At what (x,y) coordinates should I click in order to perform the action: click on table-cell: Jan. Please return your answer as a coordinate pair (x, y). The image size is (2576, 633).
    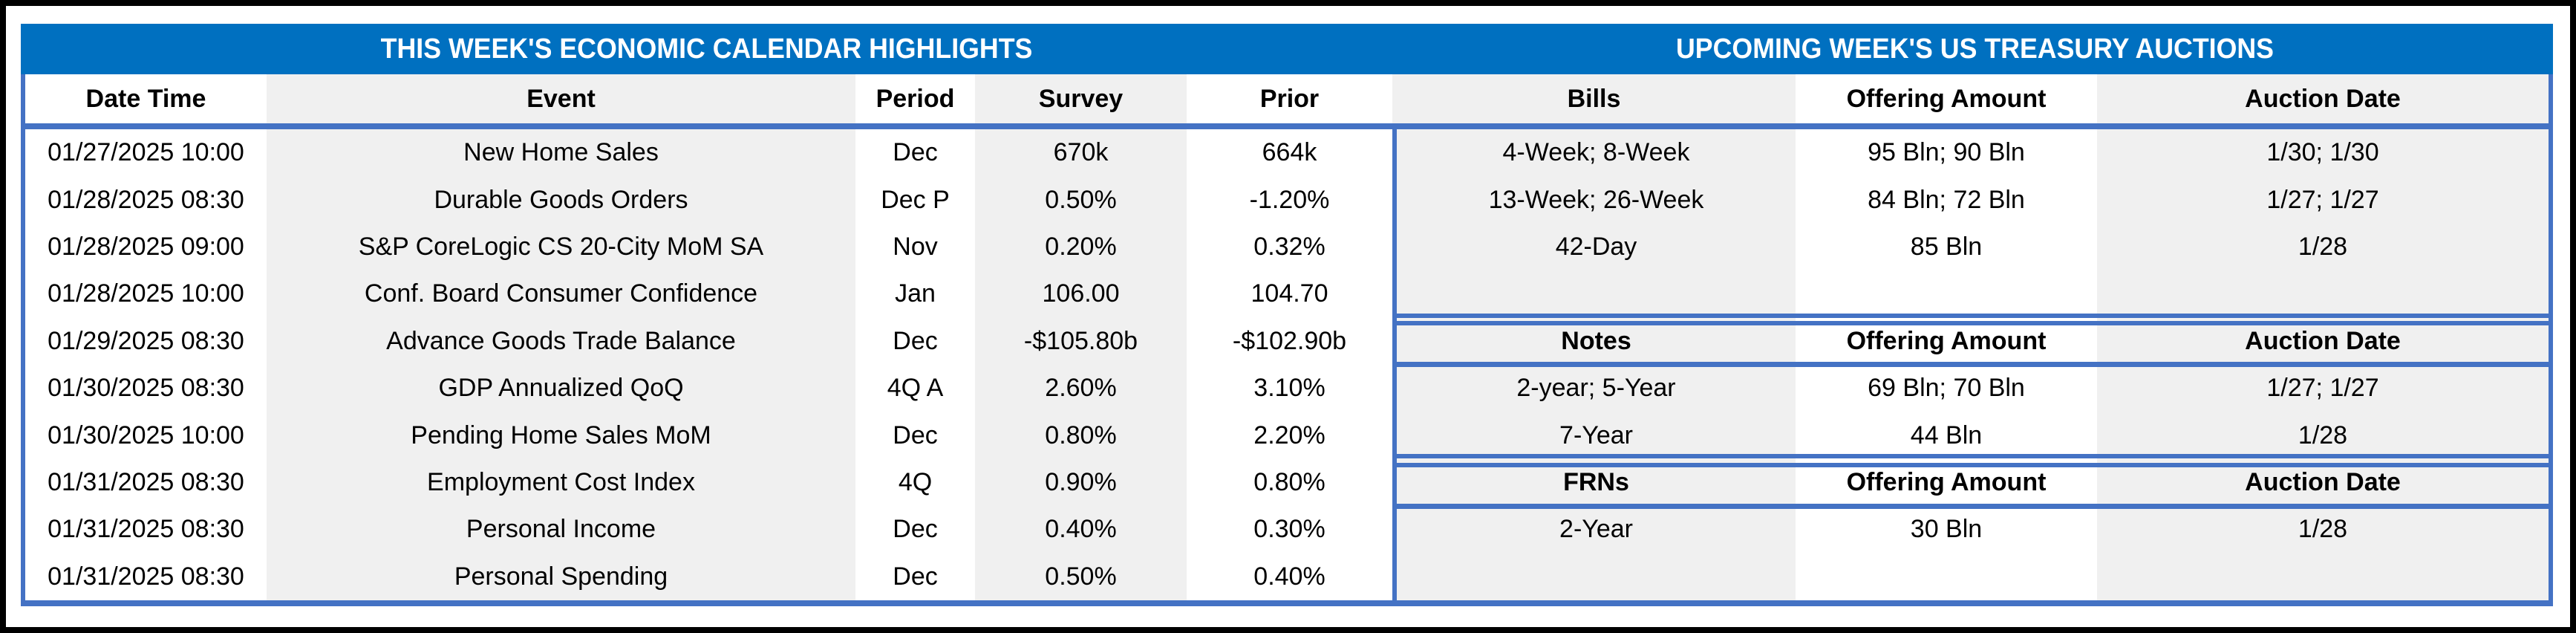
    Looking at the image, I should click on (915, 294).